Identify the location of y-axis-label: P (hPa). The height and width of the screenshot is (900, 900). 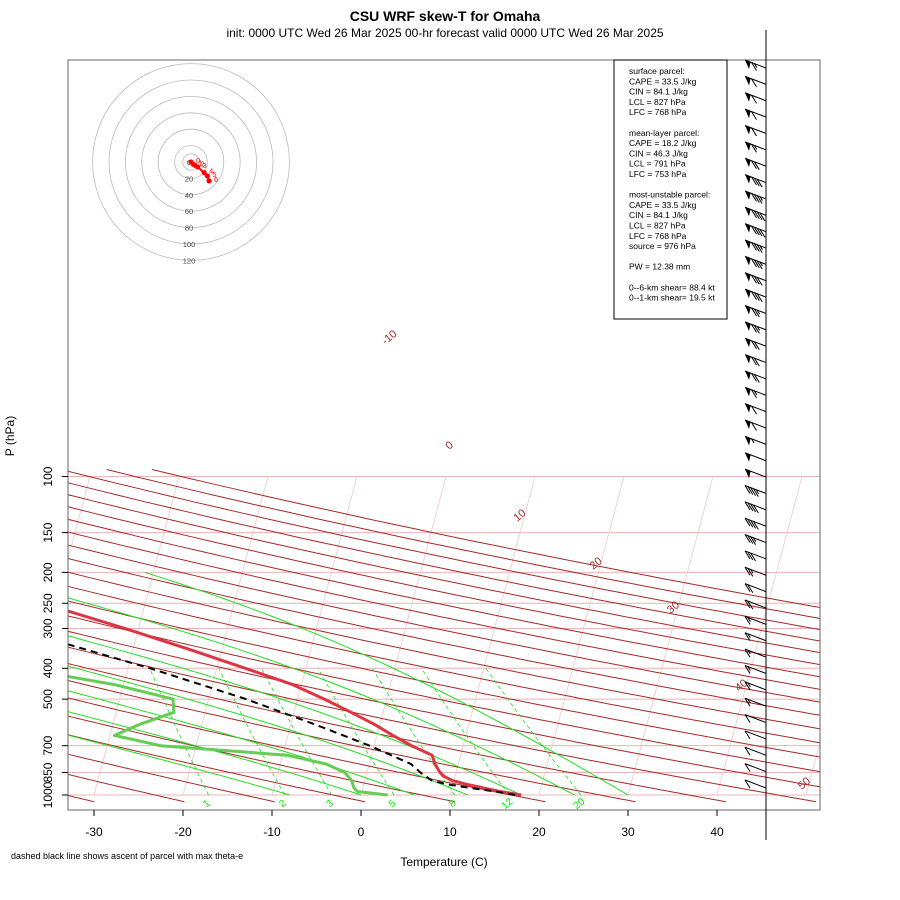
(10, 436).